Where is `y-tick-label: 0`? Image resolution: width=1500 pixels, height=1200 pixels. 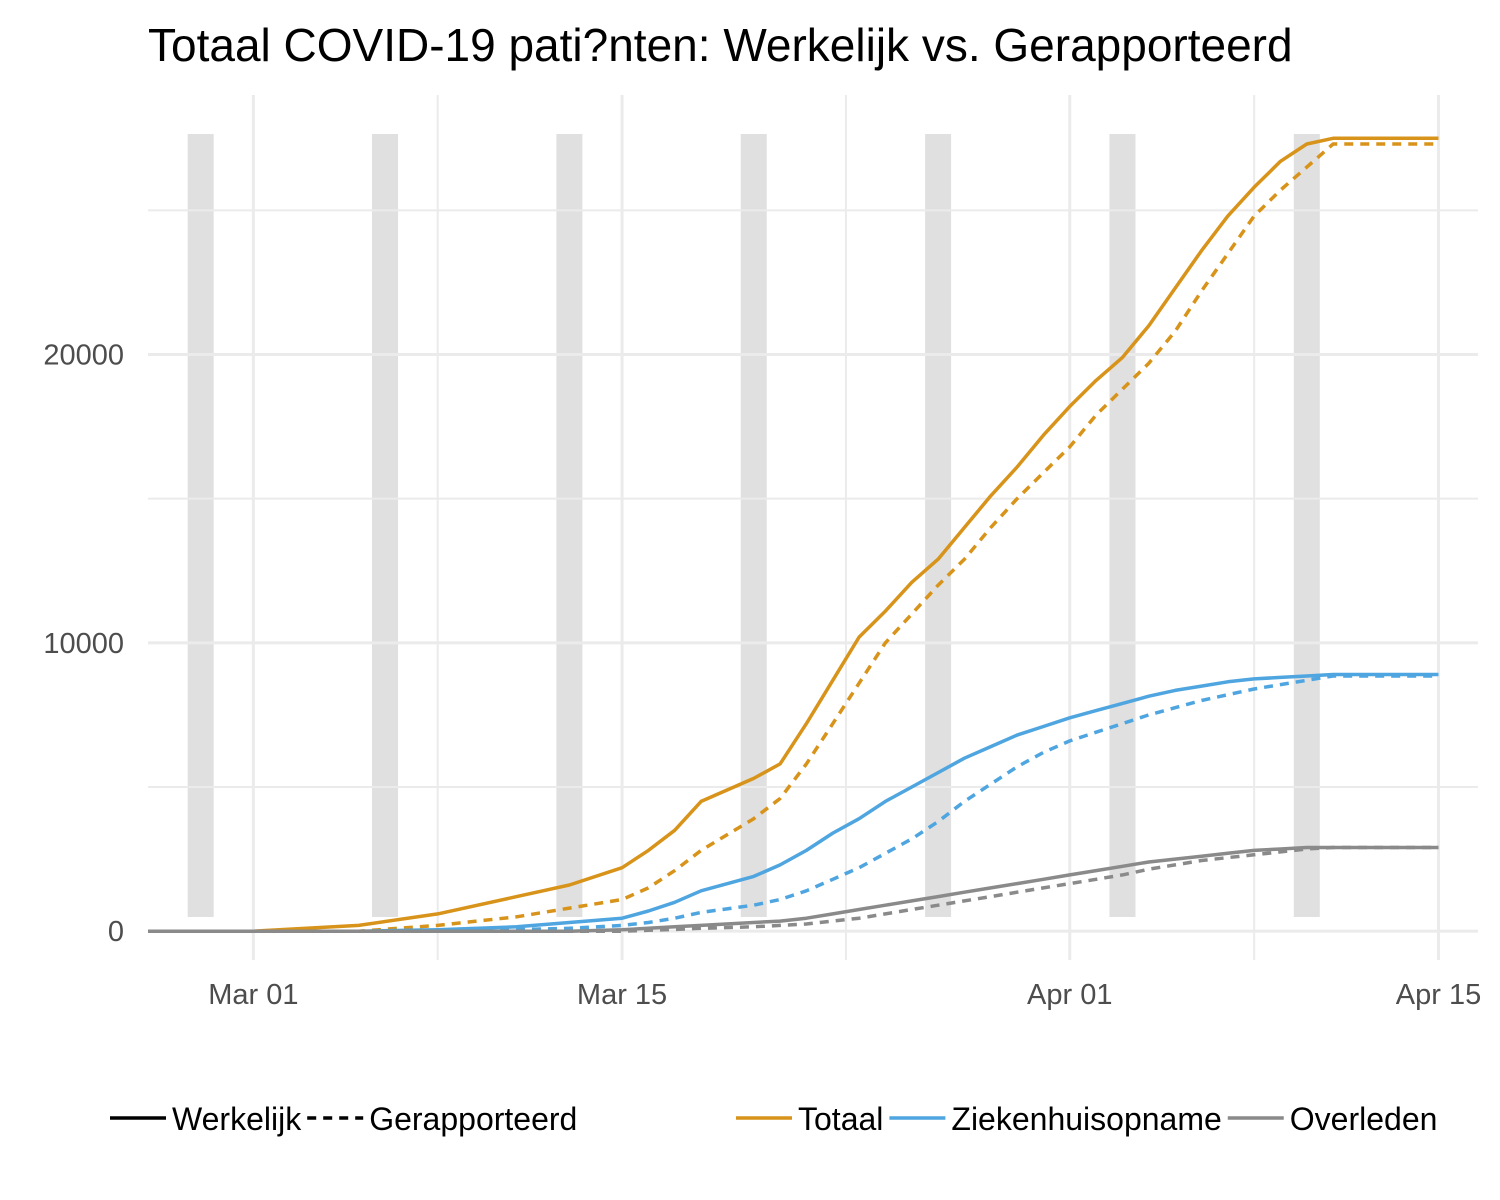
y-tick-label: 0 is located at coordinates (116, 932).